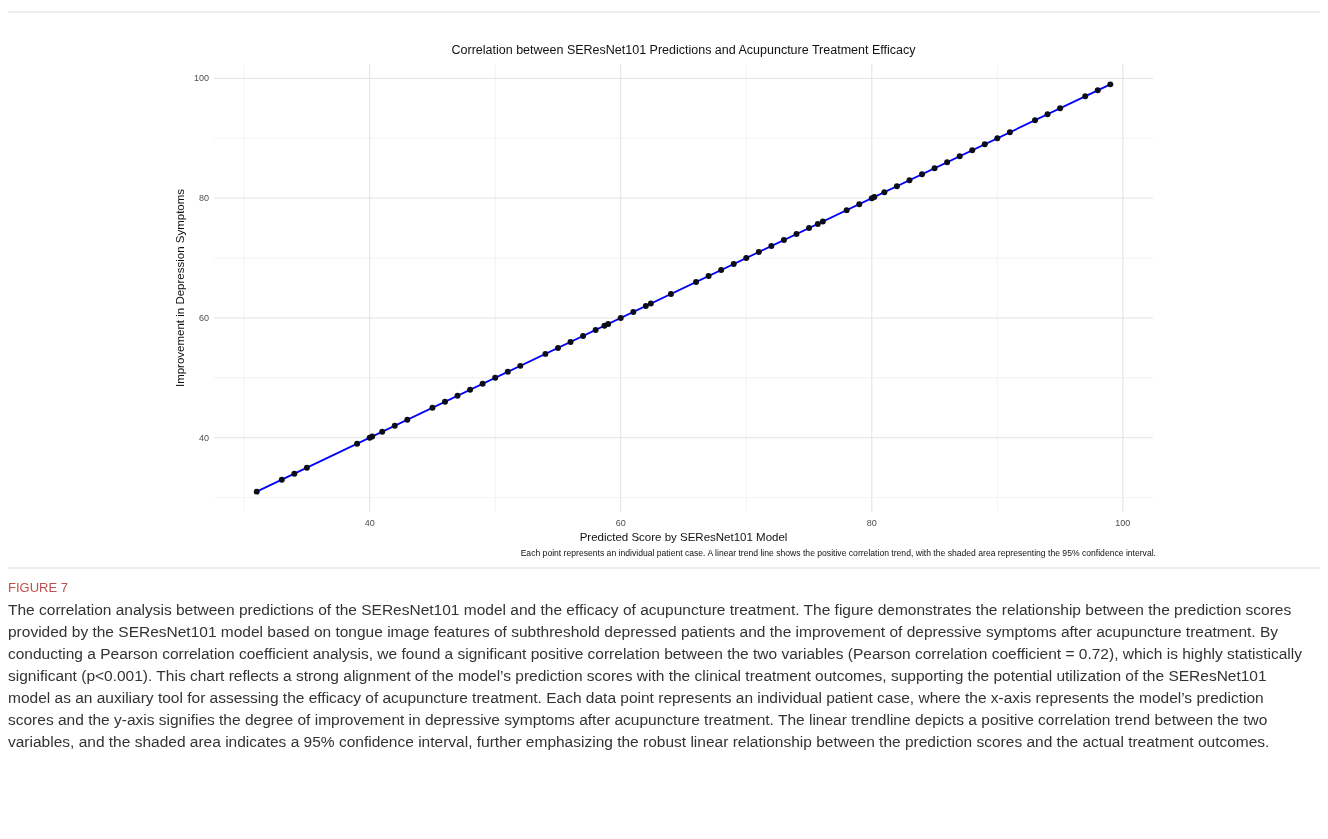 The height and width of the screenshot is (839, 1328). Describe the element at coordinates (684, 50) in the screenshot. I see `chart-title: Correlation between SEResNet101 Predictions and Acupuncture Treatment Efficacy` at that location.